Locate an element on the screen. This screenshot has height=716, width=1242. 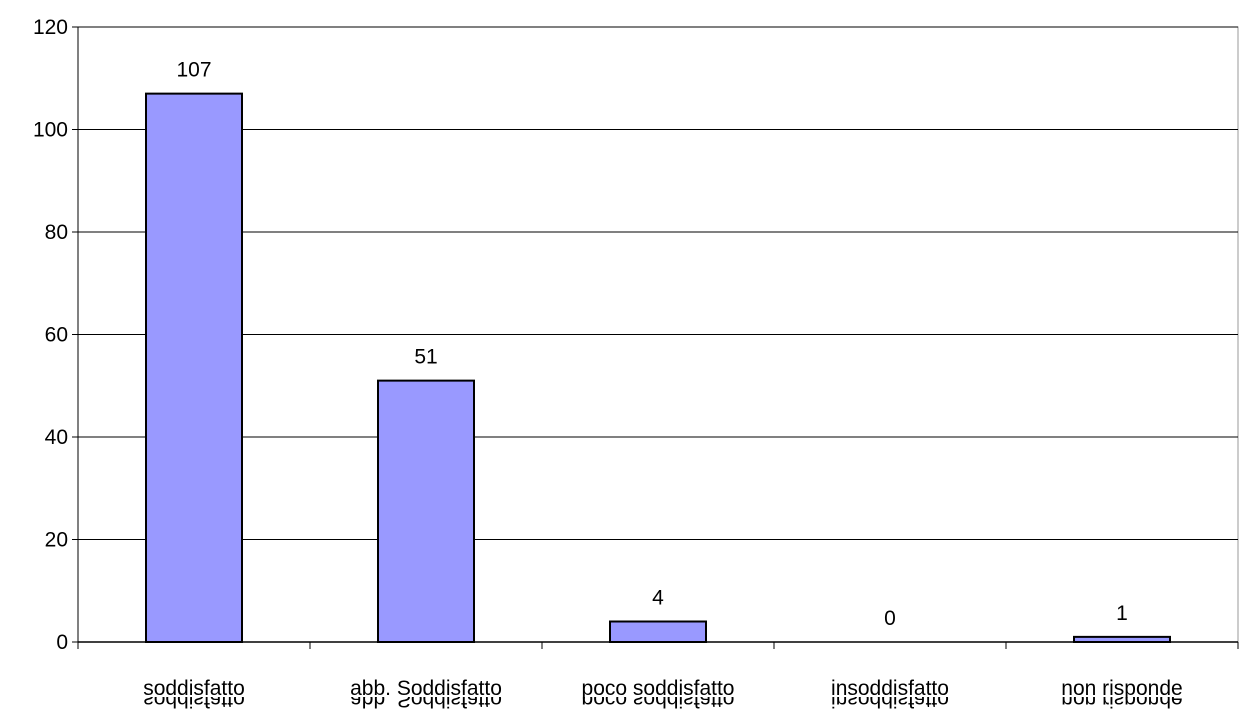
category-label-mirror: poco soddisfatto is located at coordinates (658, 699).